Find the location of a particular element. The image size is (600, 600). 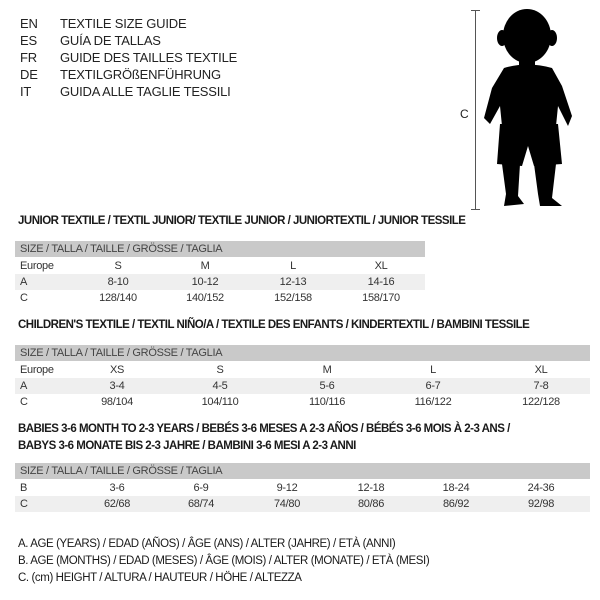

table-cell: 6-7 is located at coordinates (433, 386).